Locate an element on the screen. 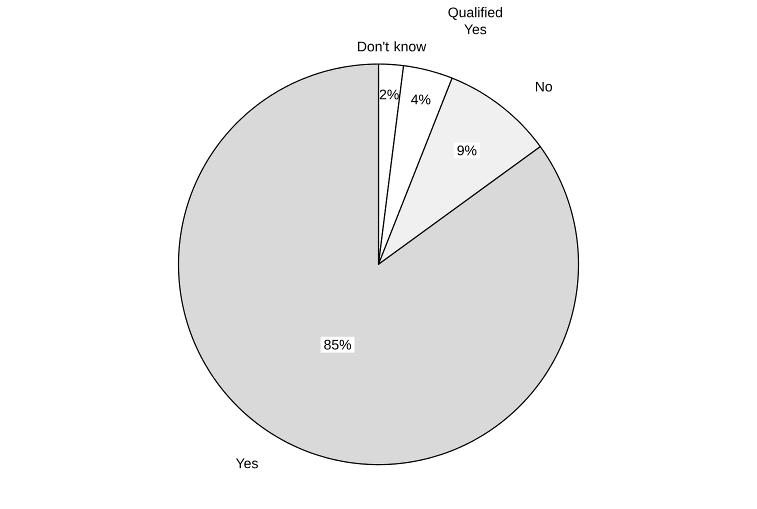 The height and width of the screenshot is (509, 757). data-label: 85% is located at coordinates (338, 345).